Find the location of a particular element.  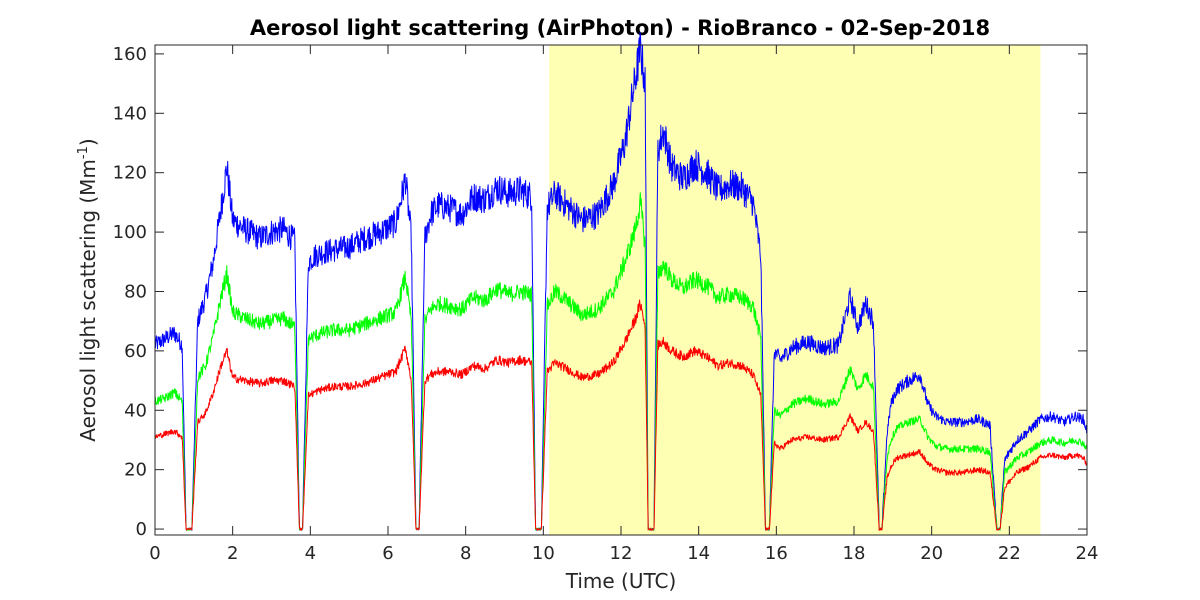

y-tick-label: 100 is located at coordinates (130, 232).